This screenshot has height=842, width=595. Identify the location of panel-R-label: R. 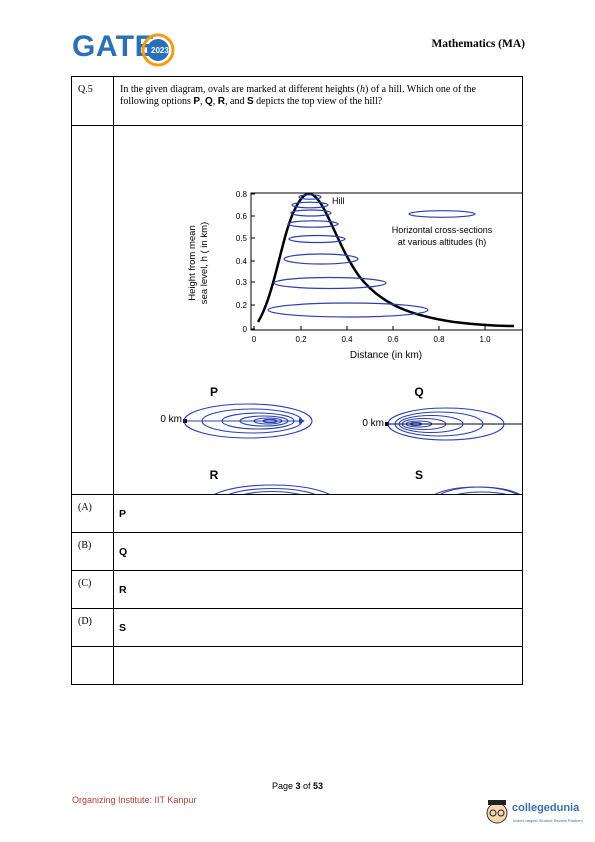
(214, 475).